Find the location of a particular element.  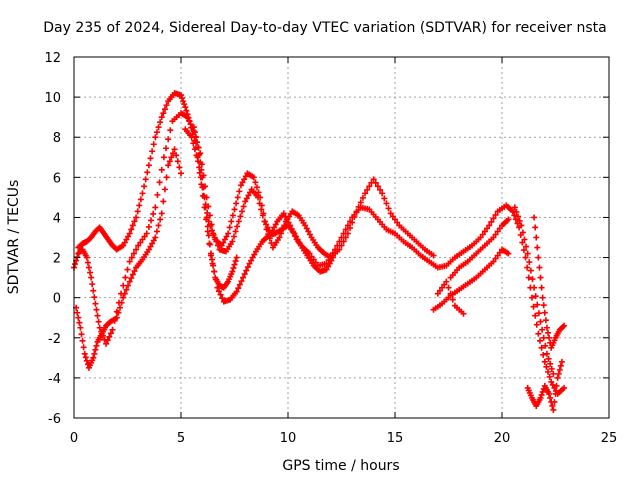

x-tick-label: 0 is located at coordinates (74, 438).